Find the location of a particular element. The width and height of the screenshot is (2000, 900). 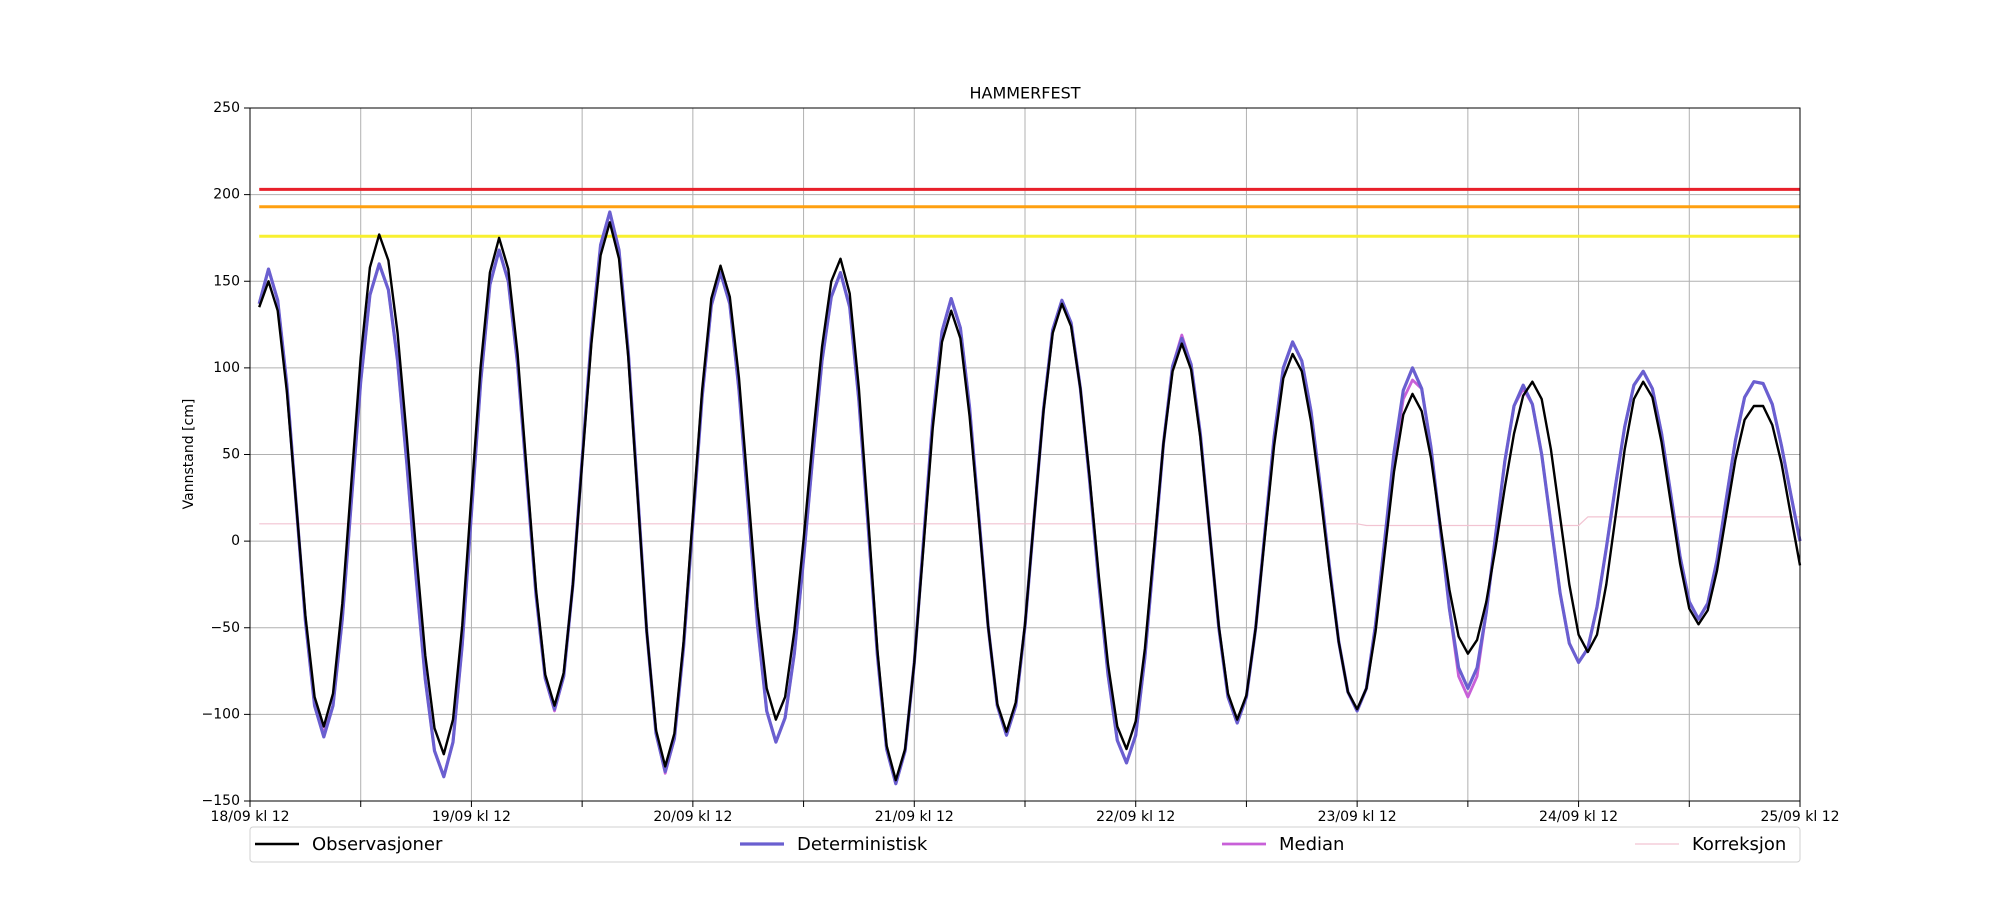

y-axis-label: Vannstand [cm] is located at coordinates (189, 454).